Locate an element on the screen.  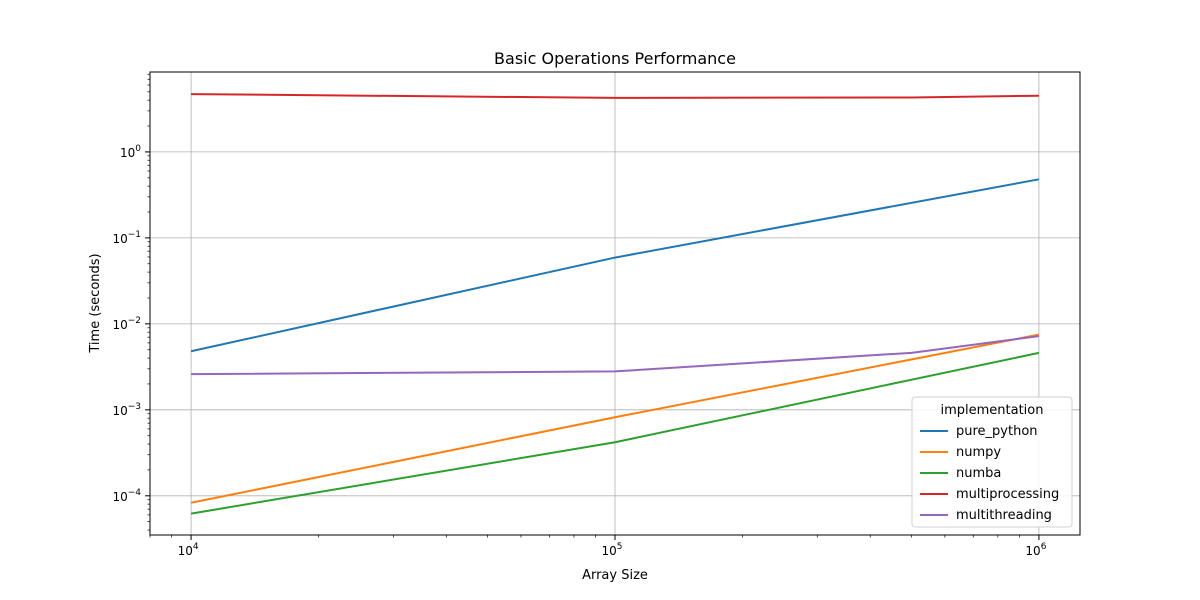
y-tick-label: 10⁻¹ is located at coordinates (126, 238).